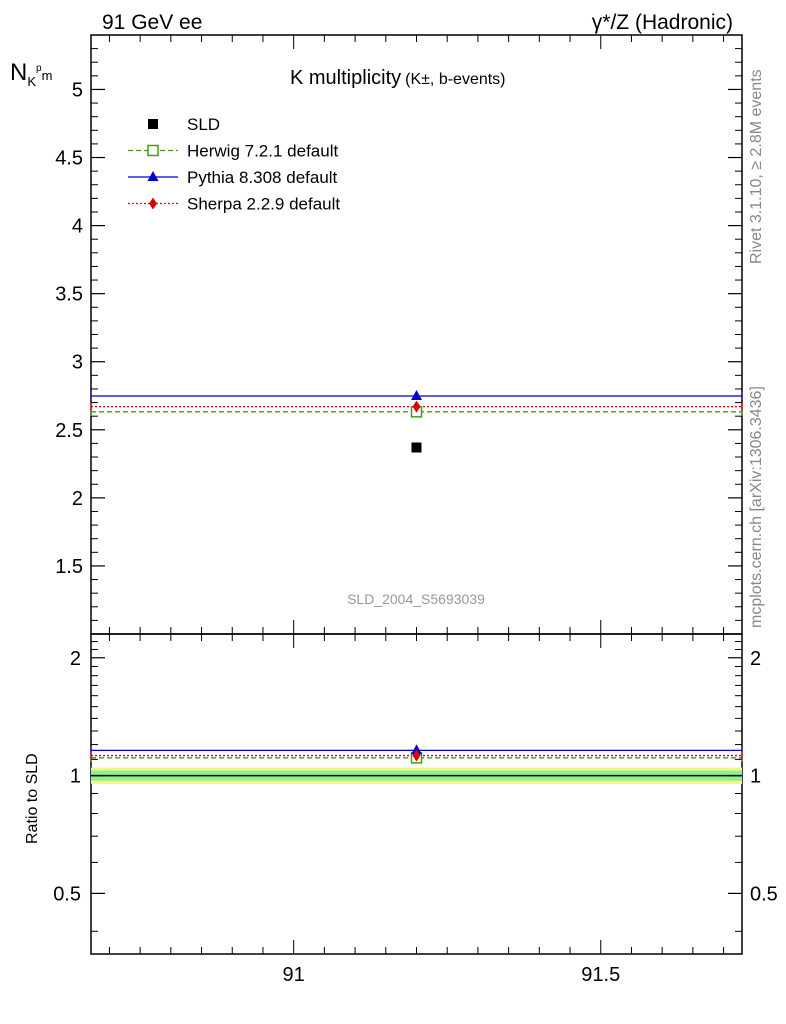 Image resolution: width=786 pixels, height=1024 pixels. I want to click on main-y-tick-label: 4.5, so click(69, 159).